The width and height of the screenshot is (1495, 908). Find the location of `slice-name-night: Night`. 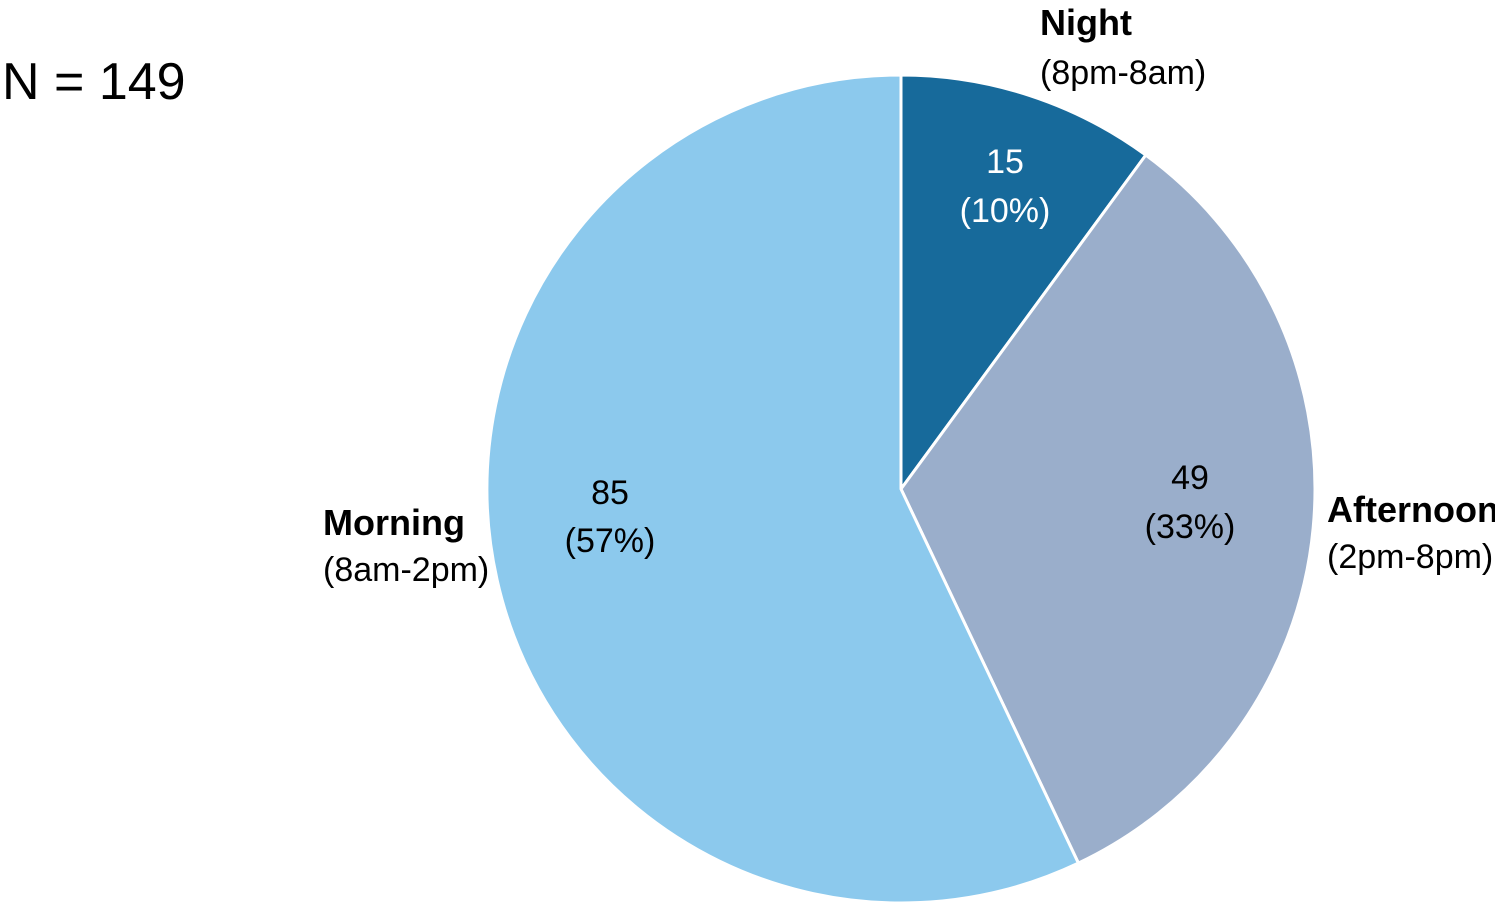

slice-name-night: Night is located at coordinates (1086, 22).